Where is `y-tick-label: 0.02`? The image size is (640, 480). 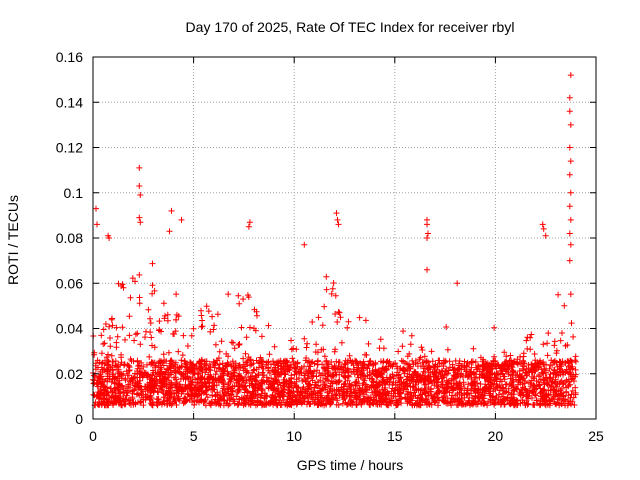 y-tick-label: 0.02 is located at coordinates (69, 374).